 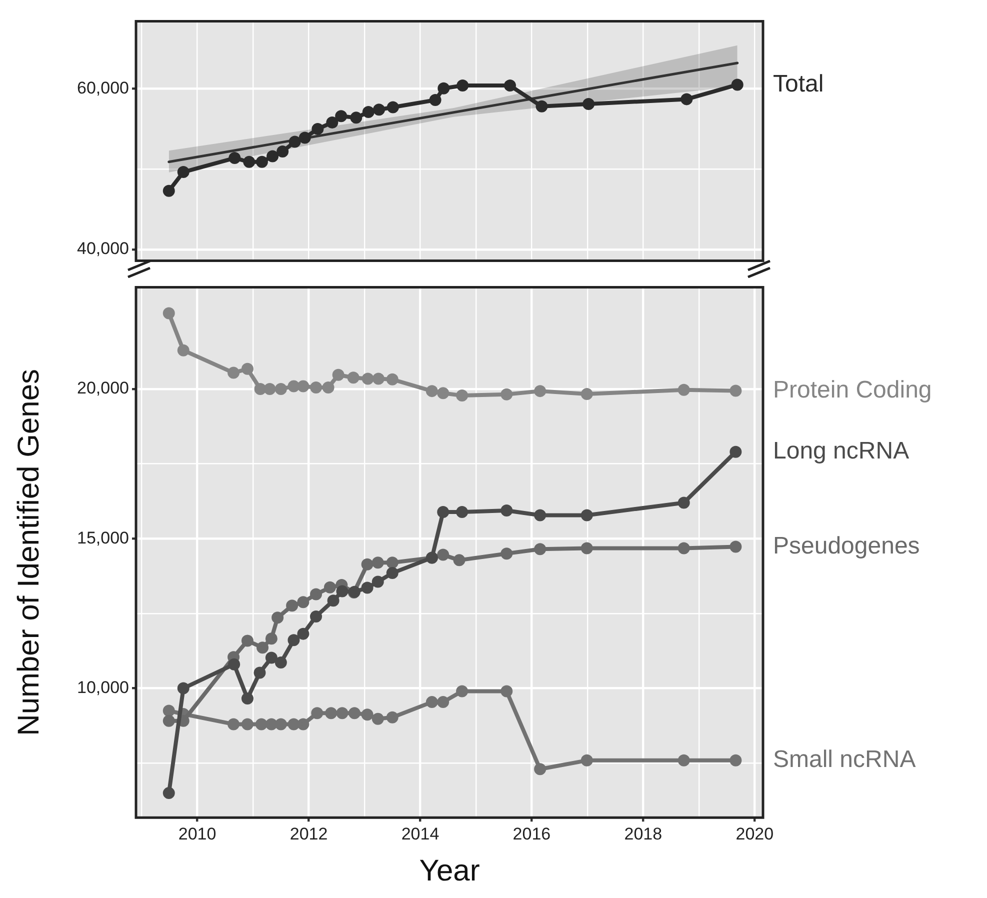 What do you see at coordinates (643, 834) in the screenshot?
I see `x-tick-label: 2018` at bounding box center [643, 834].